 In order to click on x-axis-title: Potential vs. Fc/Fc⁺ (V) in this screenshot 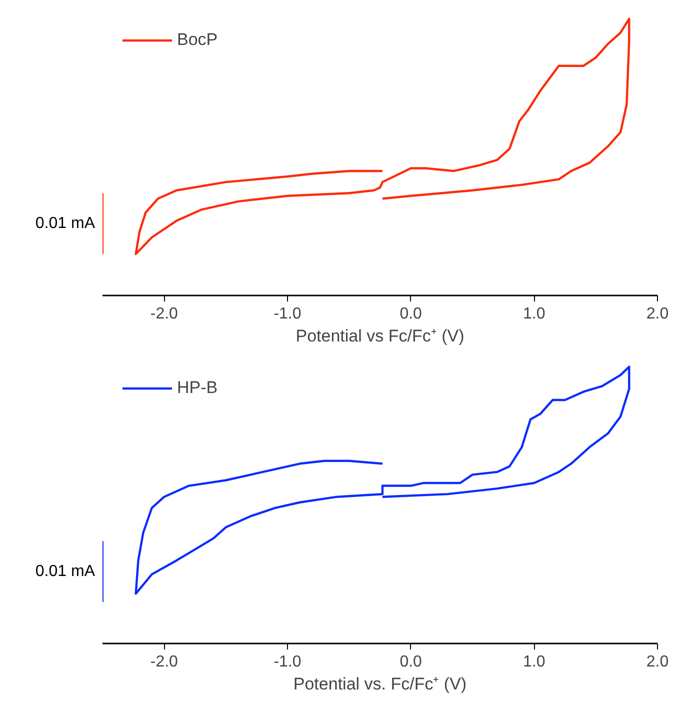, I will do `click(380, 684)`.